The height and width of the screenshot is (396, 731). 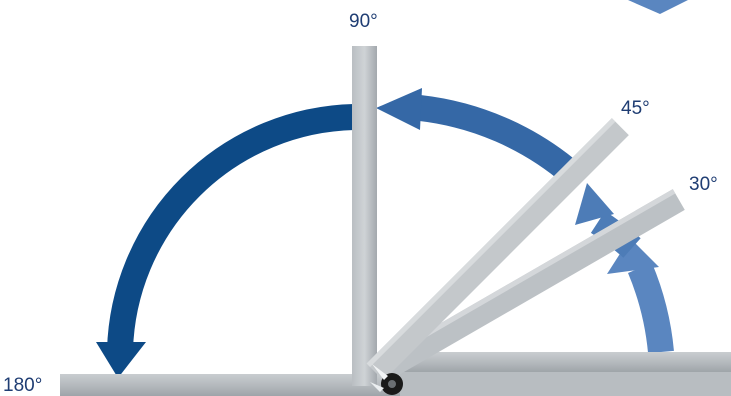 I want to click on bar-0-lower, so click(x=565, y=384).